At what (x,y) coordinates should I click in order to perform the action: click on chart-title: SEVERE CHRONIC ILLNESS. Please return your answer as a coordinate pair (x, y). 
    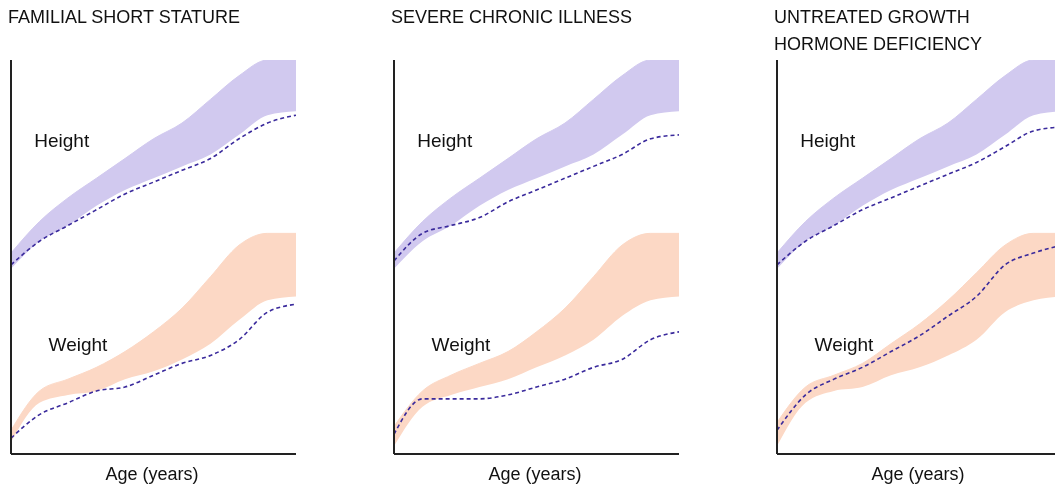
    Looking at the image, I should click on (512, 17).